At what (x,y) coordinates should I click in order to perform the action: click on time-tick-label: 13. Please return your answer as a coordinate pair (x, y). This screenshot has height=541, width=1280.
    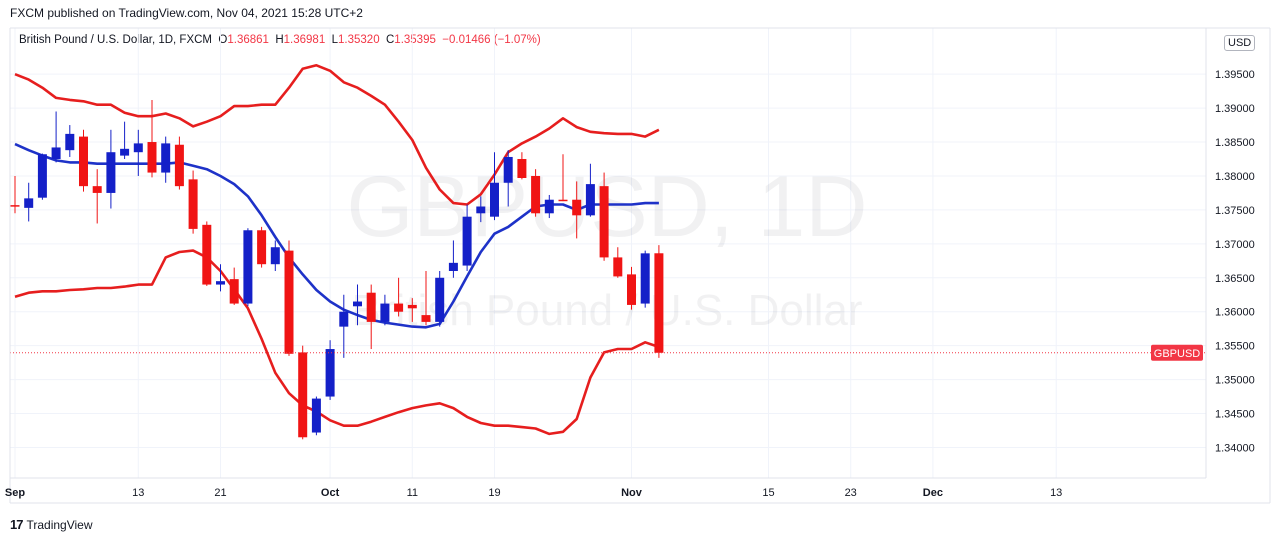
    Looking at the image, I should click on (1056, 493).